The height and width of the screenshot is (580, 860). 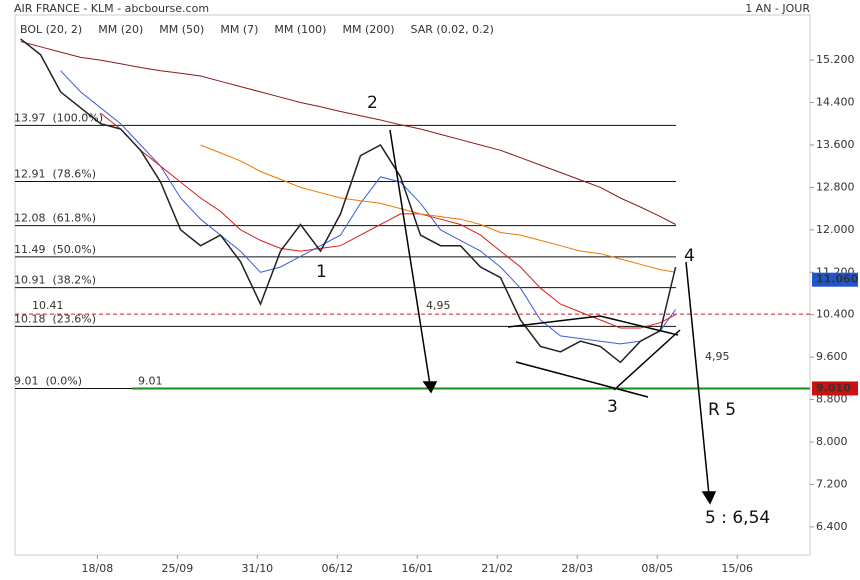 What do you see at coordinates (722, 410) in the screenshot?
I see `annotation: R 5` at bounding box center [722, 410].